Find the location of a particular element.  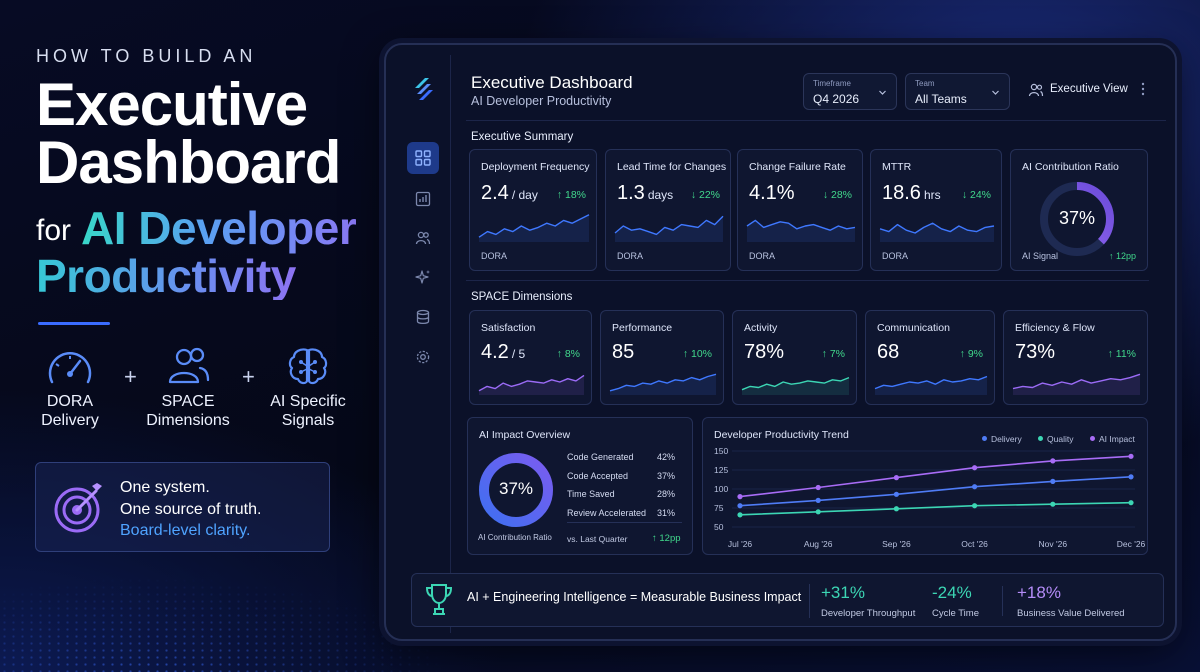

space-title: Efficiency & Flow is located at coordinates (1055, 328).